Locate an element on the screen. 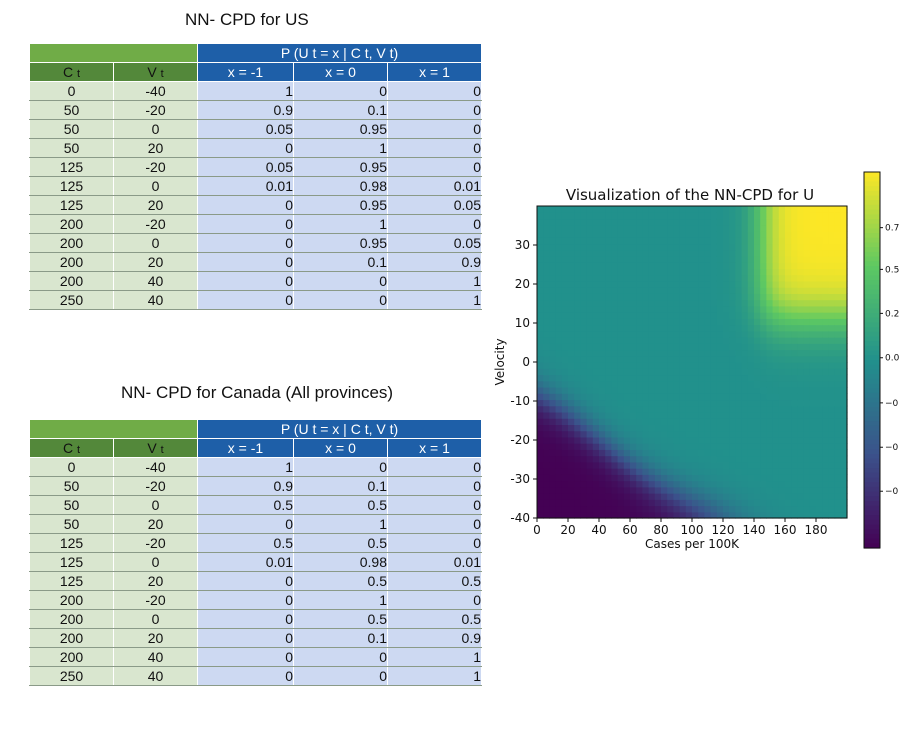  cell-v: 0 is located at coordinates (155, 562).